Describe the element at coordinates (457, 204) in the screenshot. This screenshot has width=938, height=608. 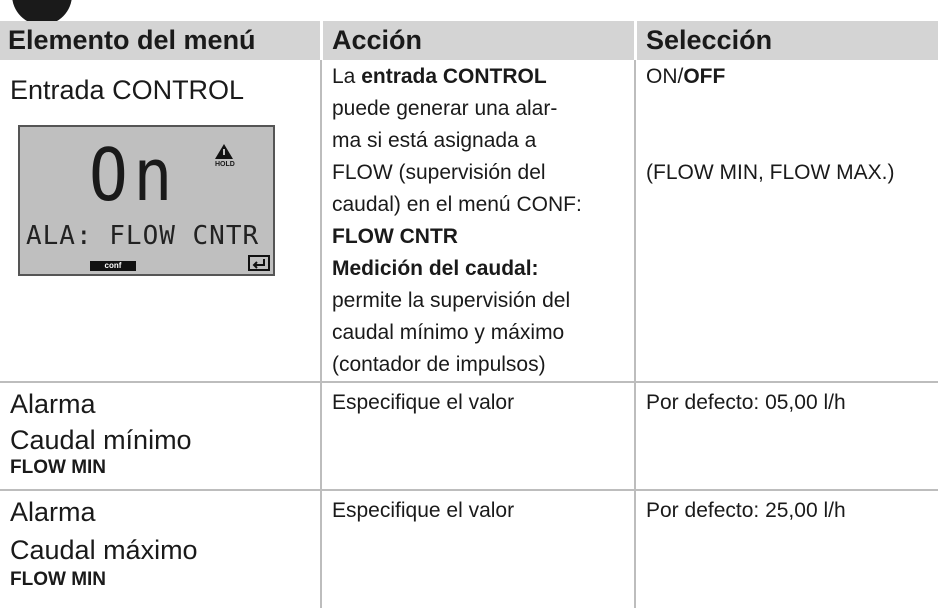
I see `action-line: caudal) en el menú CONF:` at that location.